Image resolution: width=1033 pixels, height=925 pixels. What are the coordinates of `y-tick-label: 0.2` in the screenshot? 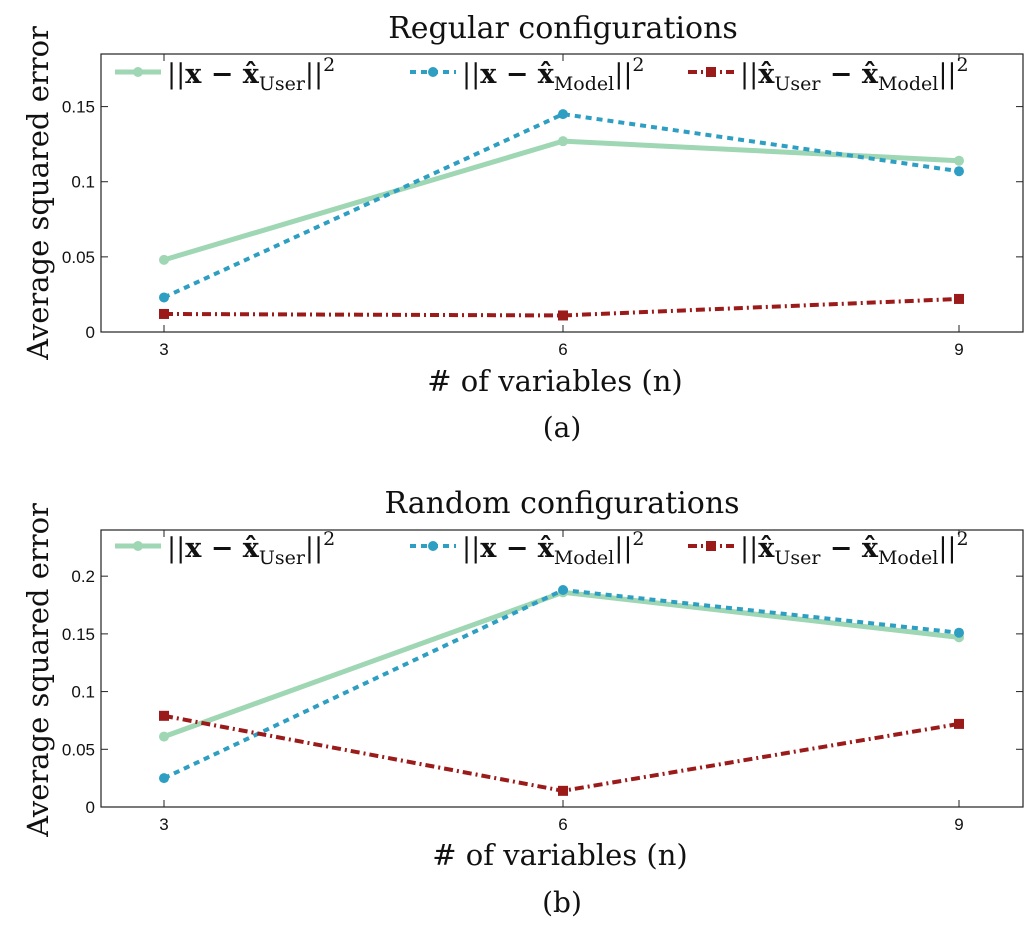 It's located at (83, 576).